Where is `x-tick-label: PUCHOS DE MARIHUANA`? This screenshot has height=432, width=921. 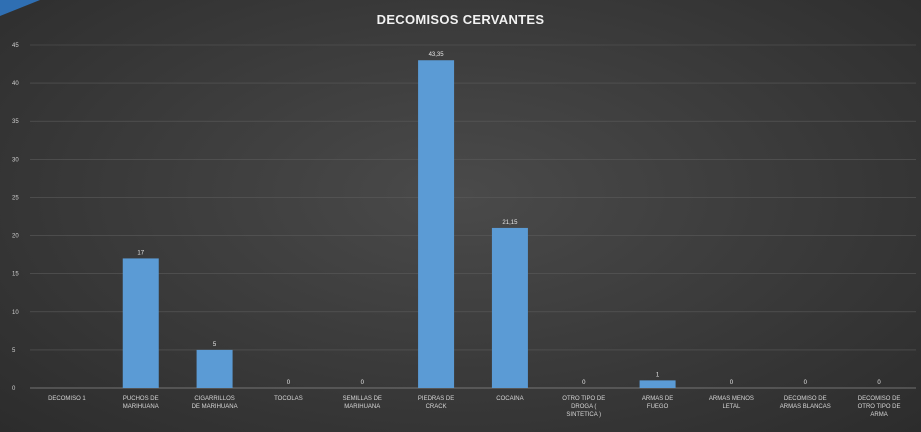
x-tick-label: PUCHOS DE MARIHUANA is located at coordinates (141, 403).